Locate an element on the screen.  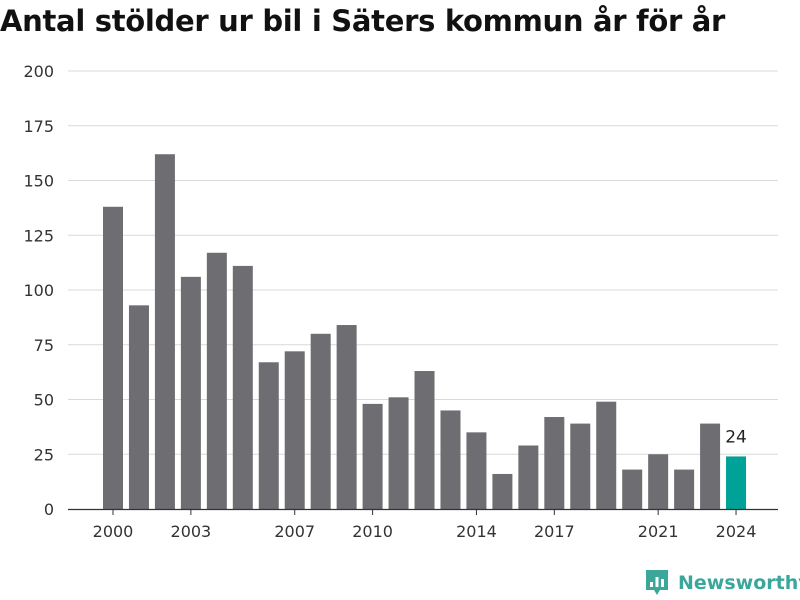
x-tick-label: 2021 is located at coordinates (658, 531).